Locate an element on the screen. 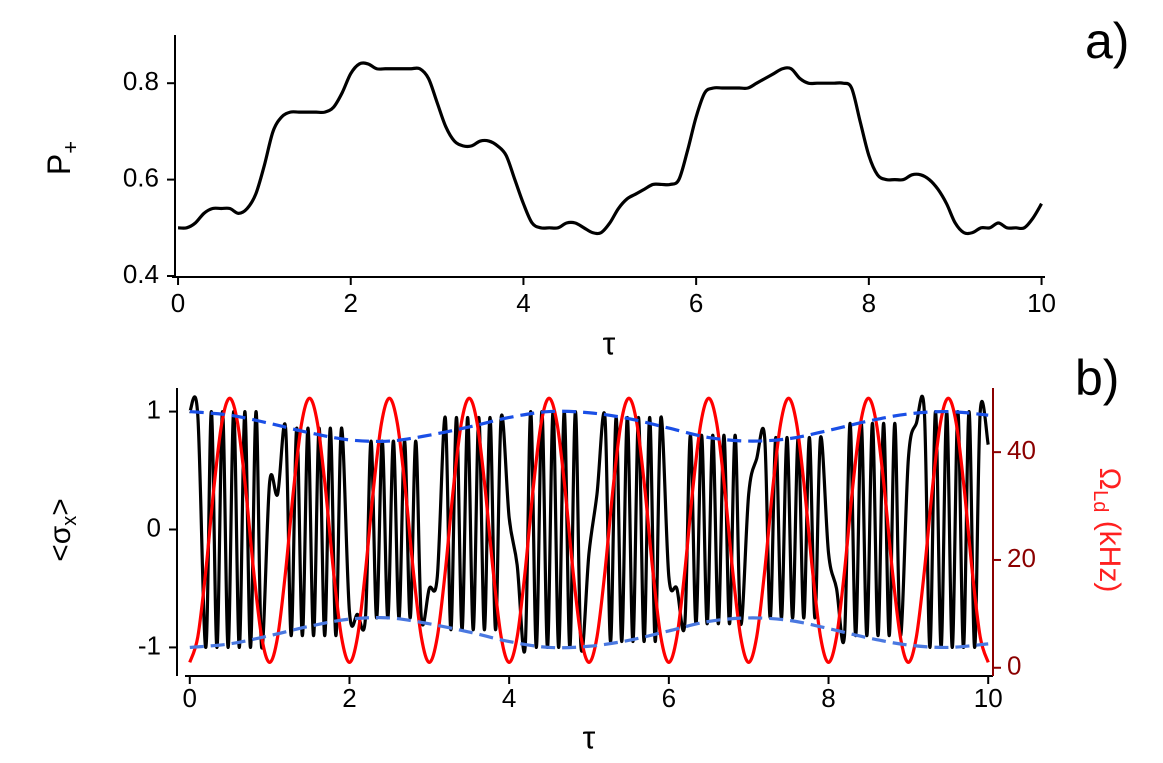 This screenshot has width=1163, height=763. y-tick-label: 0.4 is located at coordinates (141, 274).